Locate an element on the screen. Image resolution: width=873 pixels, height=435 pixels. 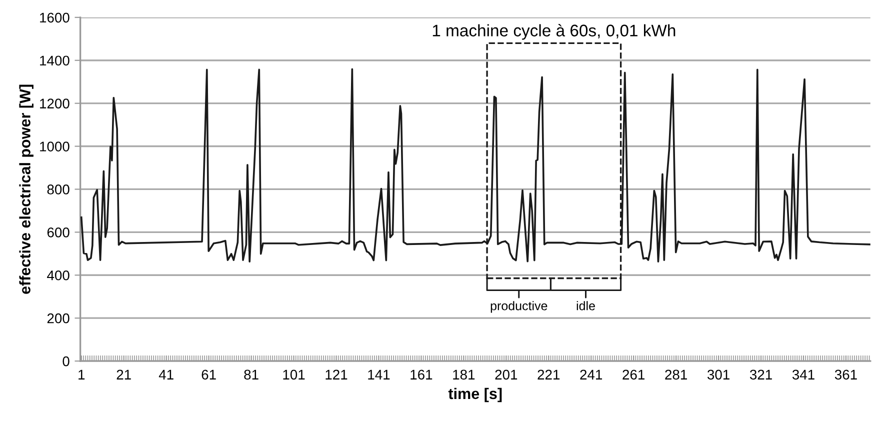
y-tick-label: 600 is located at coordinates (58, 233).